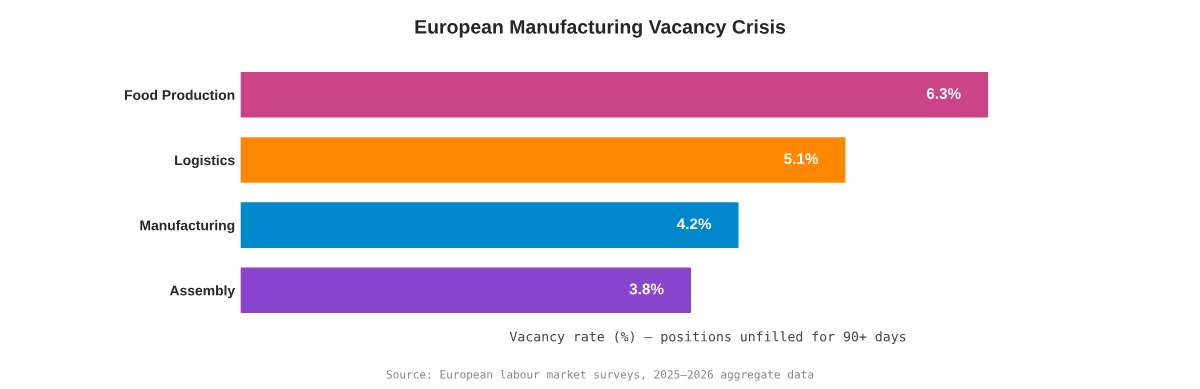 This screenshot has height=389, width=1200. Describe the element at coordinates (600, 28) in the screenshot. I see `chart-title: European Manufacturing Vacancy Crisis` at that location.